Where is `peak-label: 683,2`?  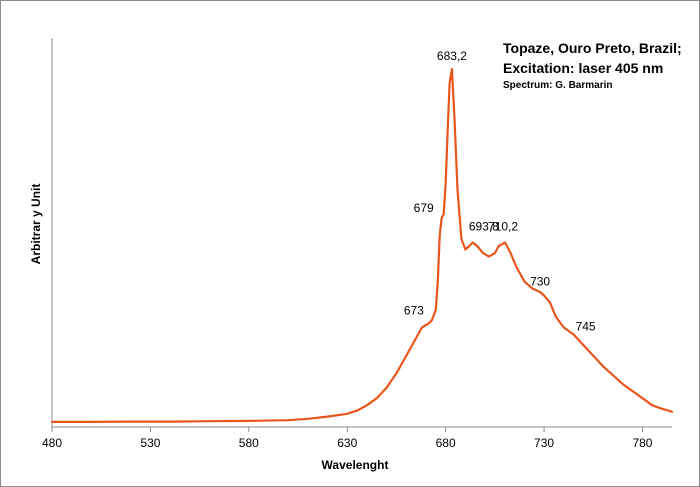
peak-label: 683,2 is located at coordinates (452, 56).